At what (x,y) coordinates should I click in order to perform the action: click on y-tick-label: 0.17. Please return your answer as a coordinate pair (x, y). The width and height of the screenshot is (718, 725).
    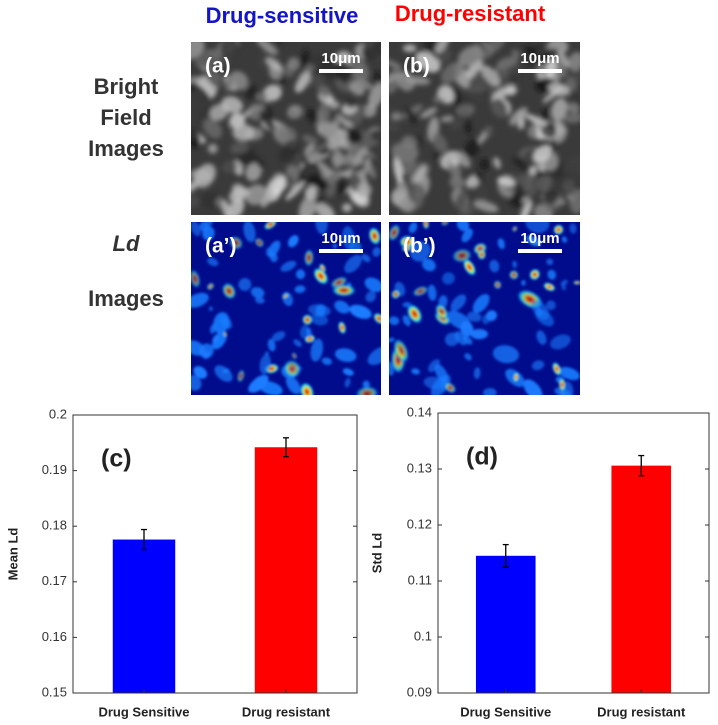
    Looking at the image, I should click on (54, 580).